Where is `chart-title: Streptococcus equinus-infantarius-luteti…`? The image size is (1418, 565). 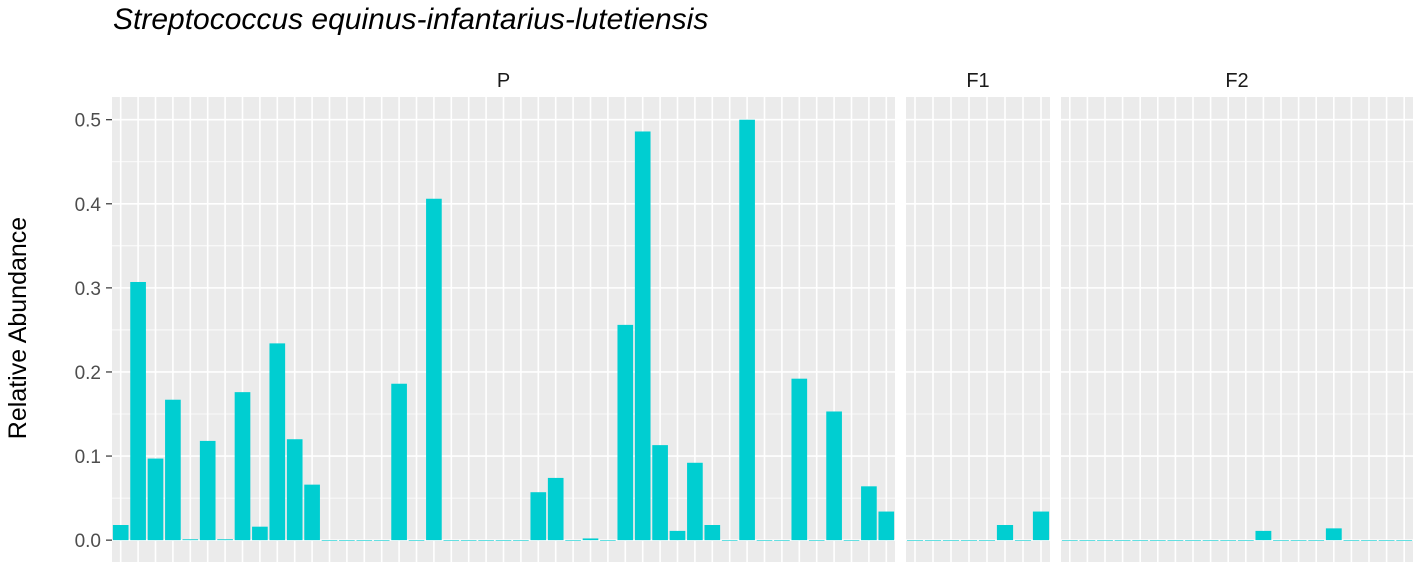 chart-title: Streptococcus equinus-infantarius-luteti… is located at coordinates (410, 19).